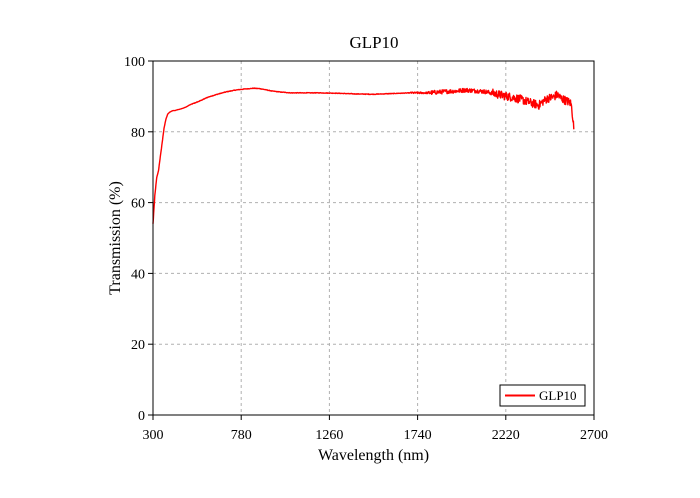  I want to click on legend-label: GLP10, so click(558, 395).